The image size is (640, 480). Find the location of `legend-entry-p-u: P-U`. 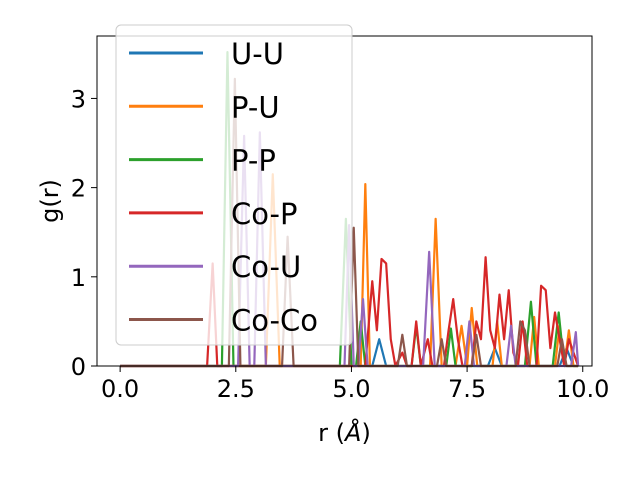

legend-entry-p-u: P-U is located at coordinates (204, 107).